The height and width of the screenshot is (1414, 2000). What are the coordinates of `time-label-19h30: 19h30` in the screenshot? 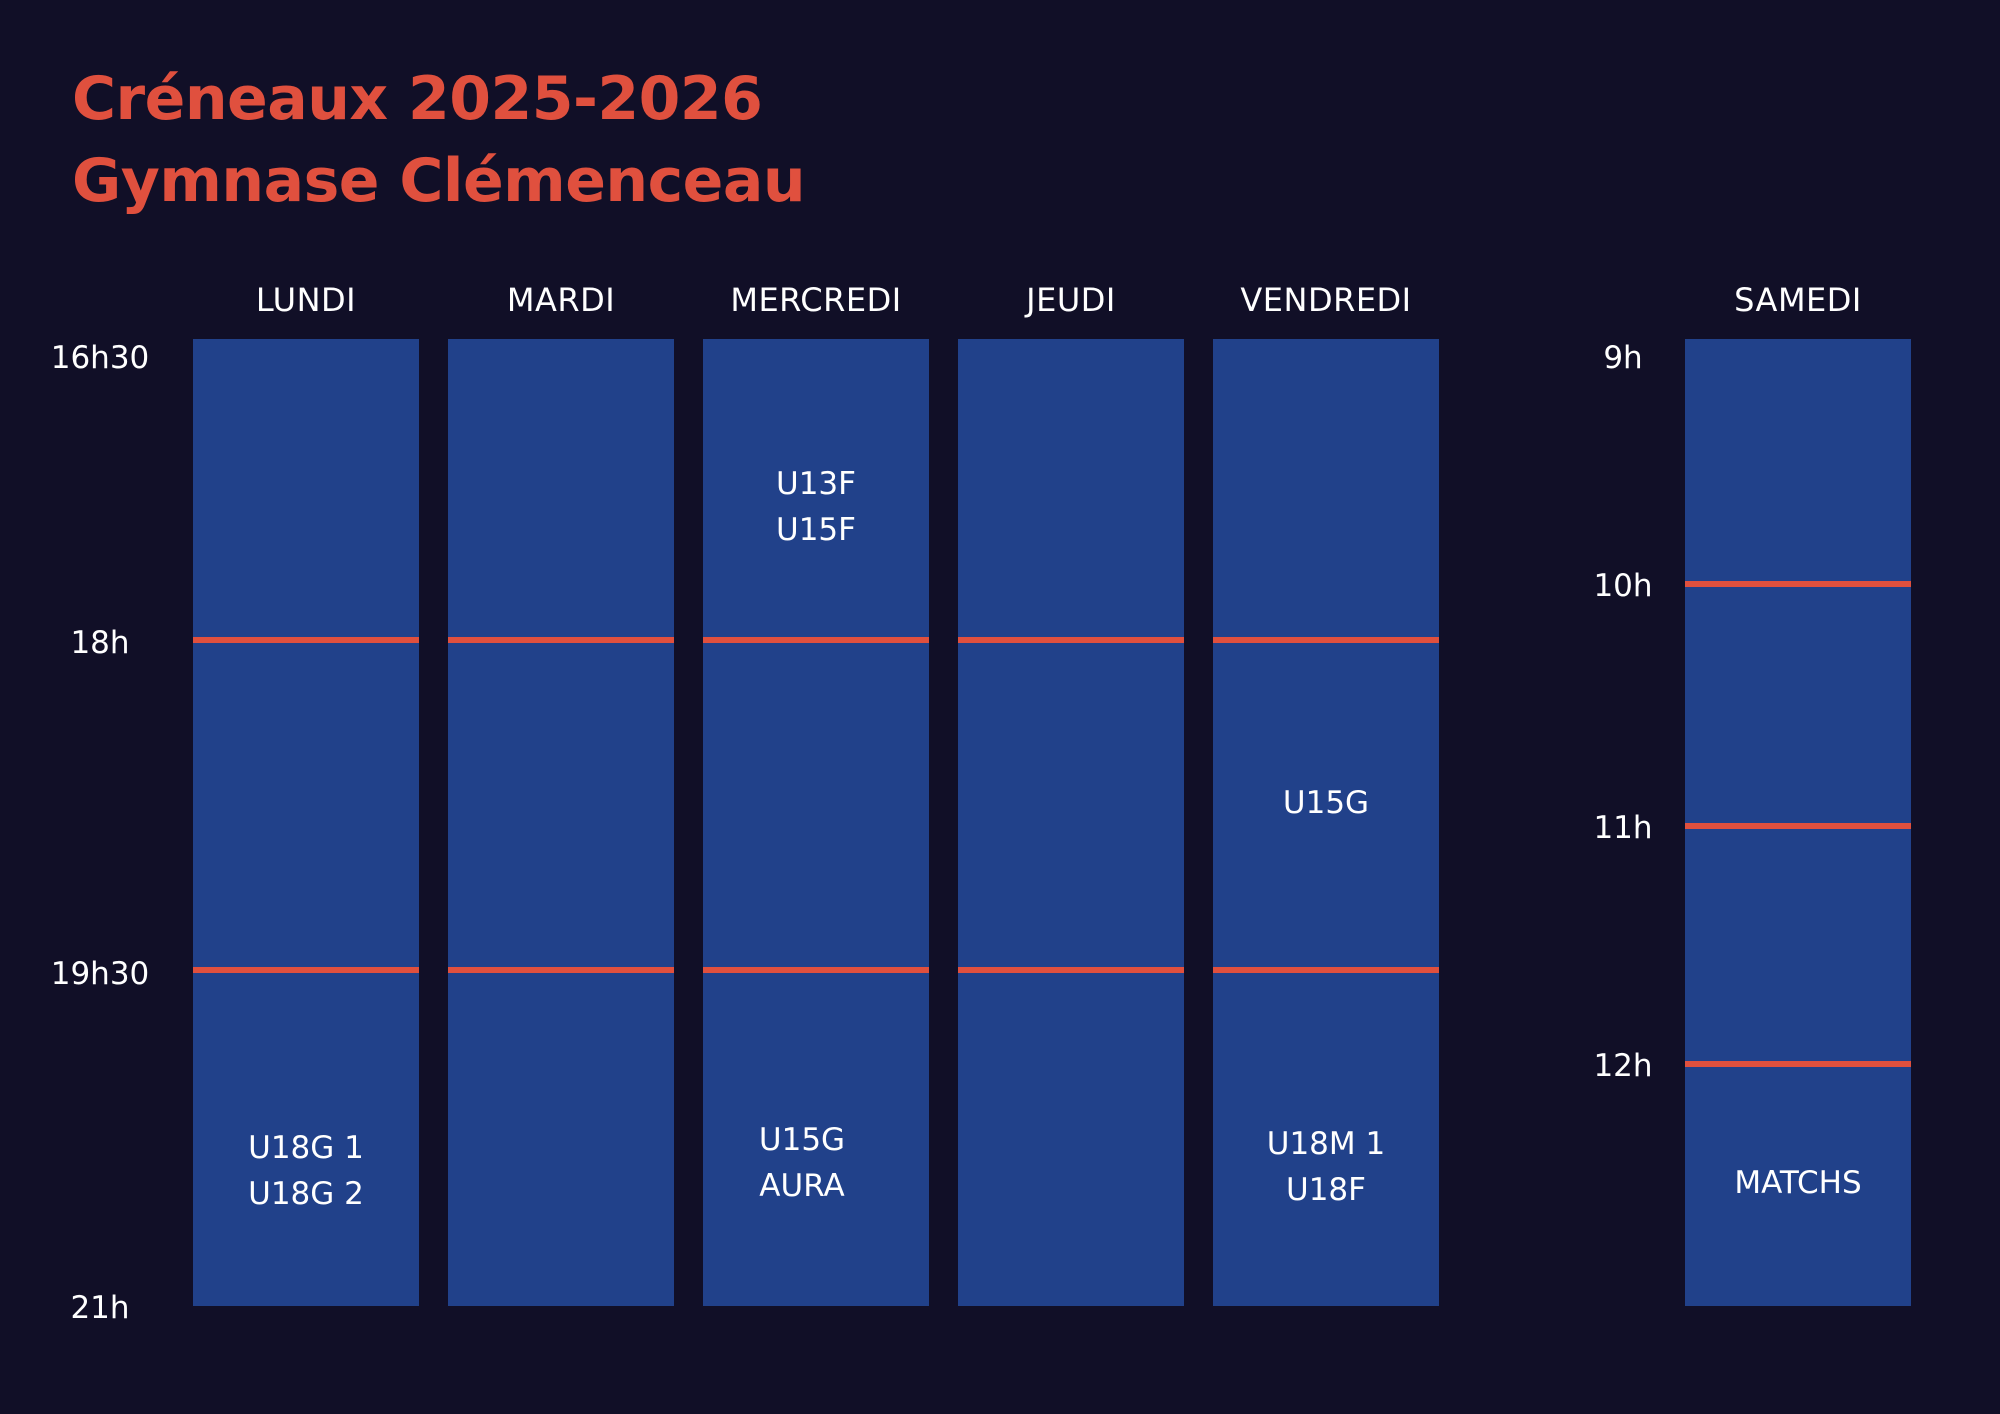 It's located at (100, 974).